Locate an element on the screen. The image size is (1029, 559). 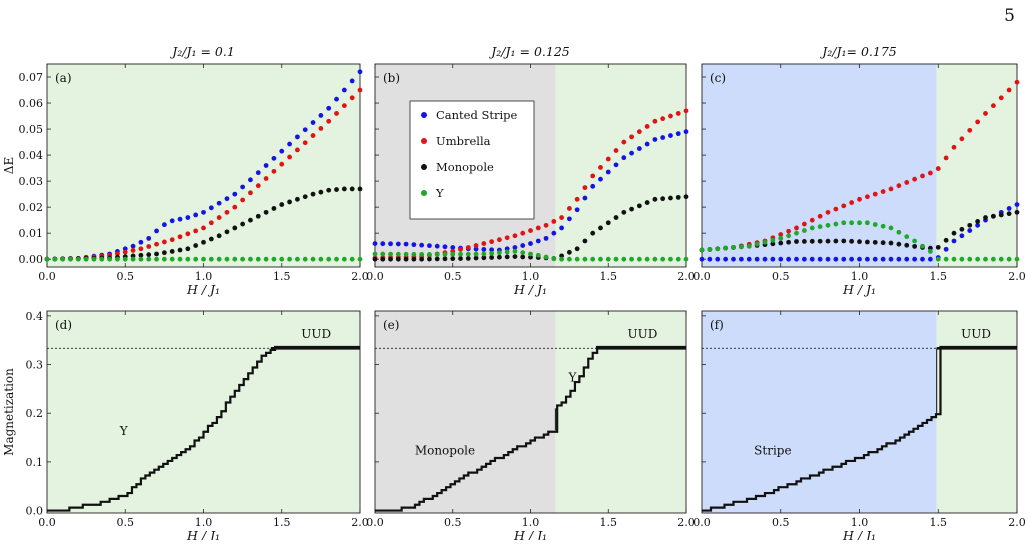
y-tick-label: 0.04 is located at coordinates (31, 155).